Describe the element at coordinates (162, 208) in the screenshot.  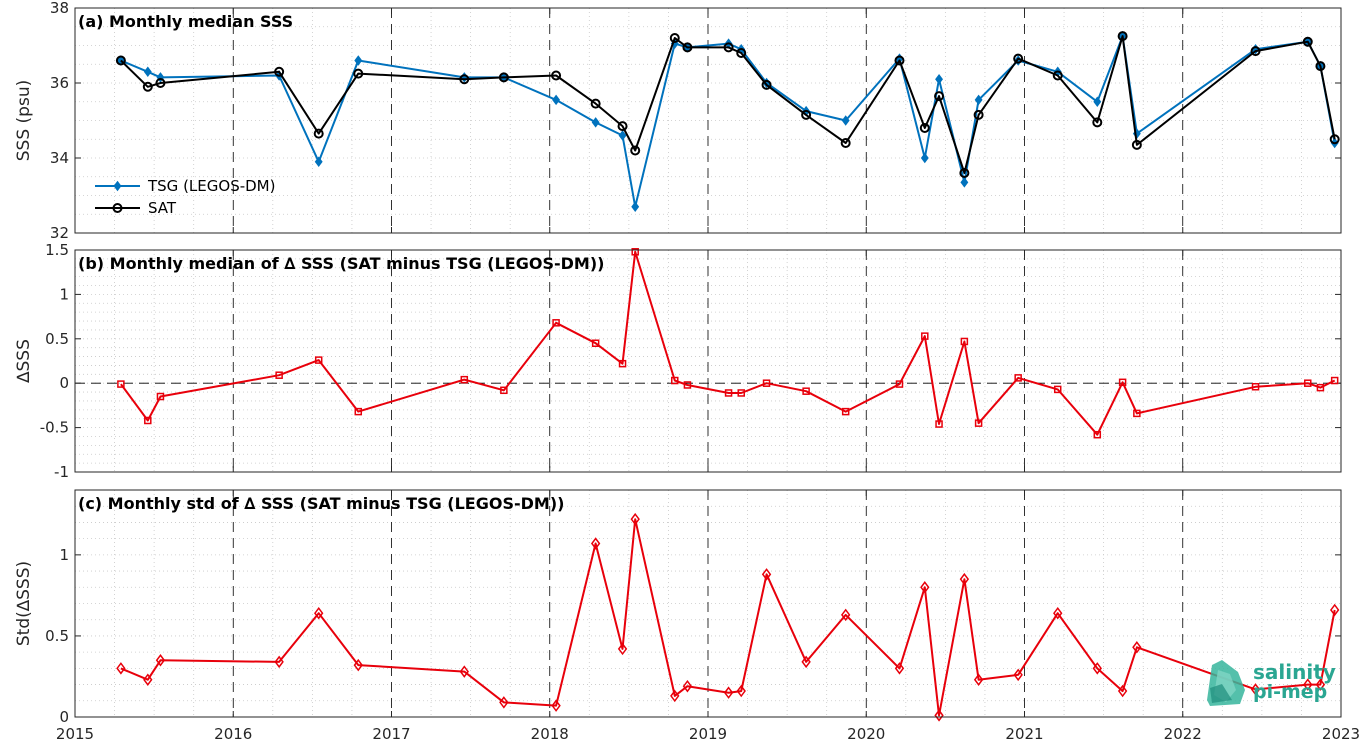
I see `legend-label: SAT` at that location.